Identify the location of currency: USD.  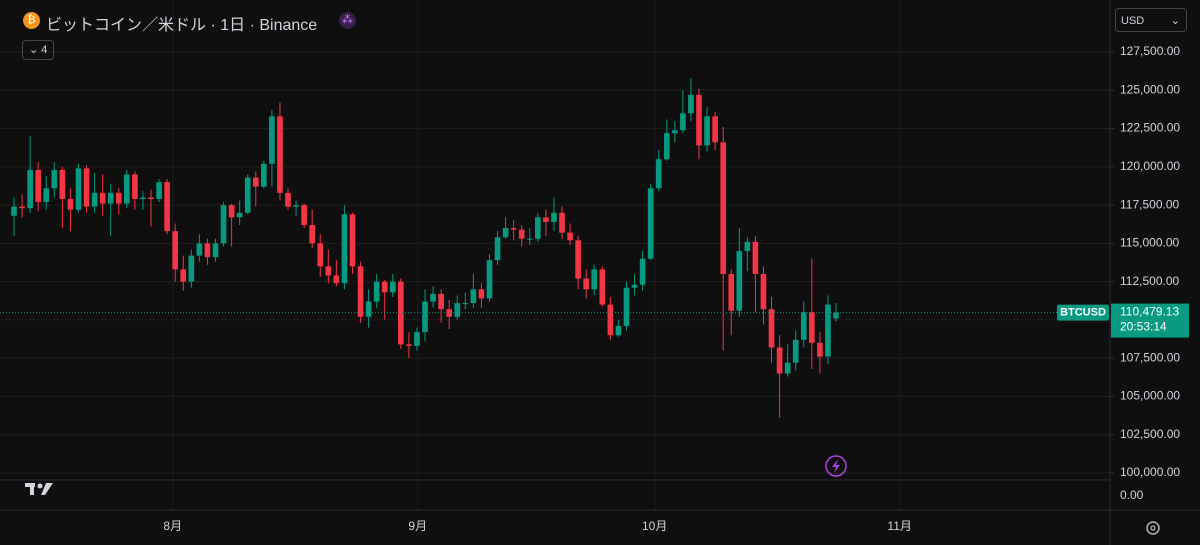
(1133, 21).